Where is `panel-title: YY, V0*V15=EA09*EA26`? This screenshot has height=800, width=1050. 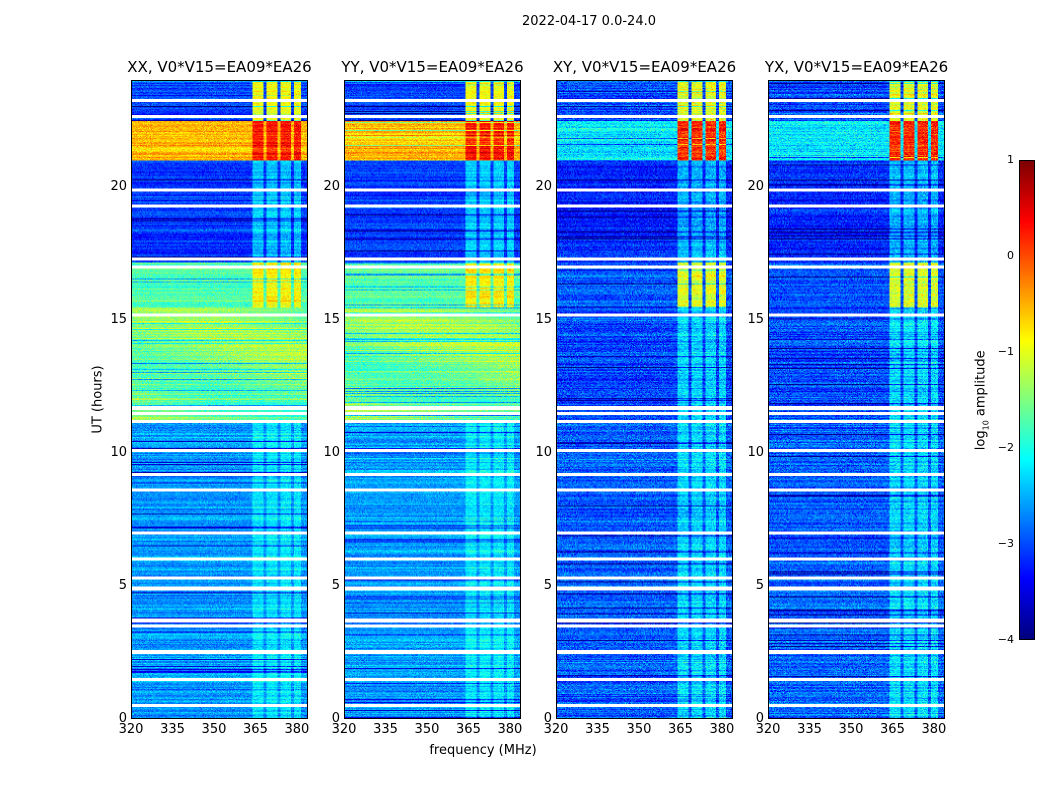
panel-title: YY, V0*V15=EA09*EA26 is located at coordinates (432, 67).